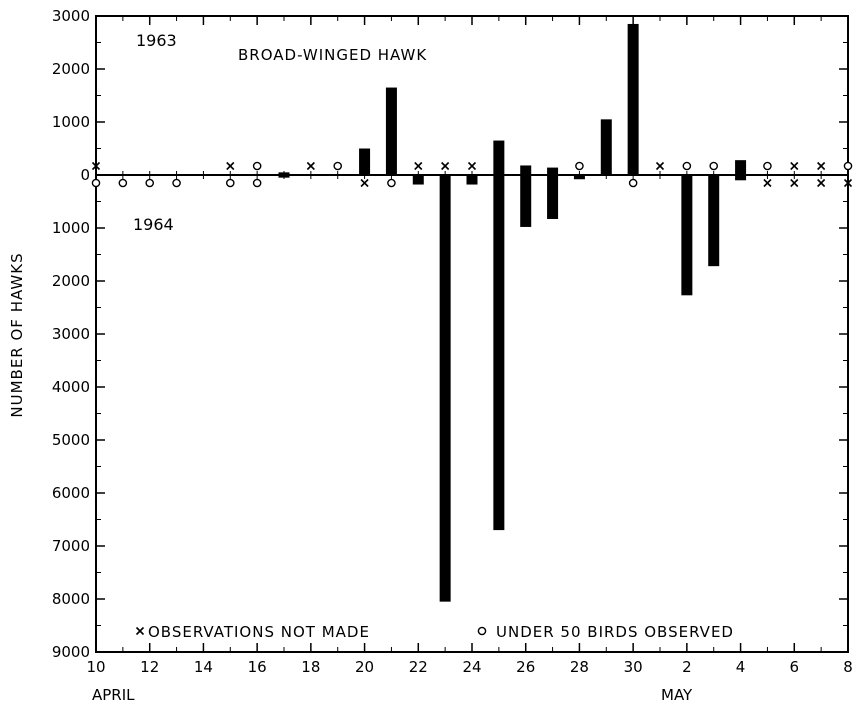  What do you see at coordinates (71, 387) in the screenshot?
I see `y-tick-label: 4000` at bounding box center [71, 387].